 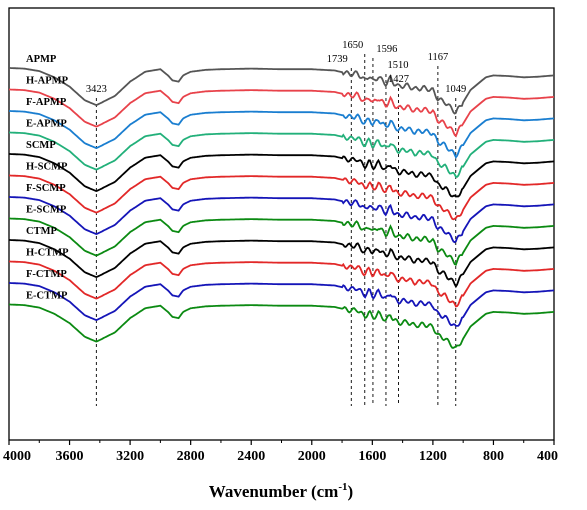 I want to click on series-label-f-scmp: F-SCMP, so click(x=46, y=188).